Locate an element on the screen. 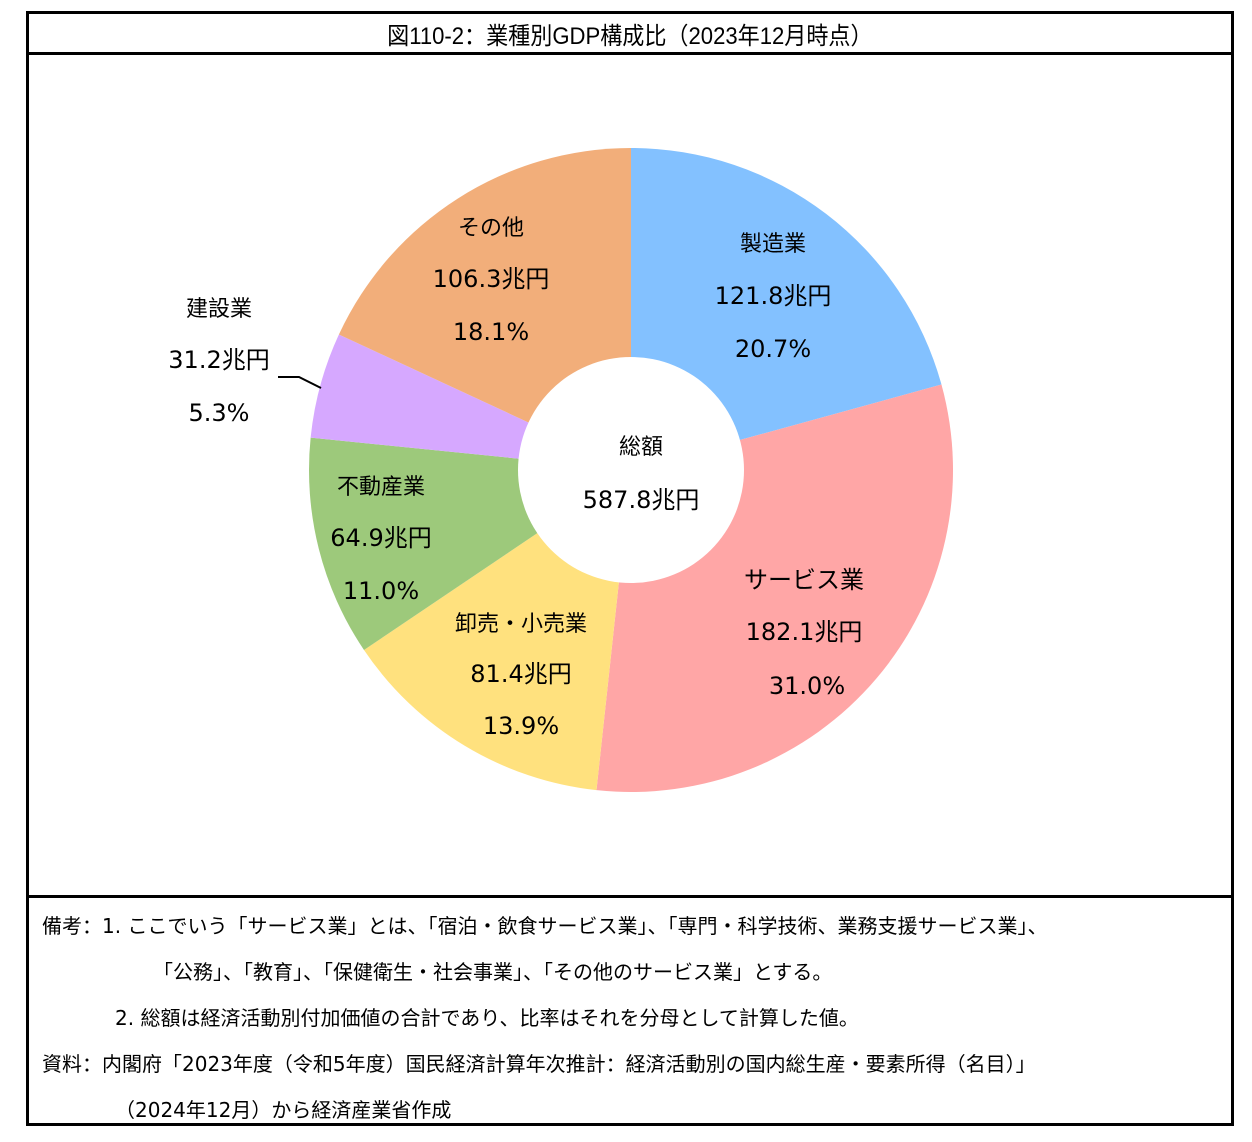 This screenshot has height=1142, width=1252. slice-label-name: 卸売・小売業 is located at coordinates (521, 624).